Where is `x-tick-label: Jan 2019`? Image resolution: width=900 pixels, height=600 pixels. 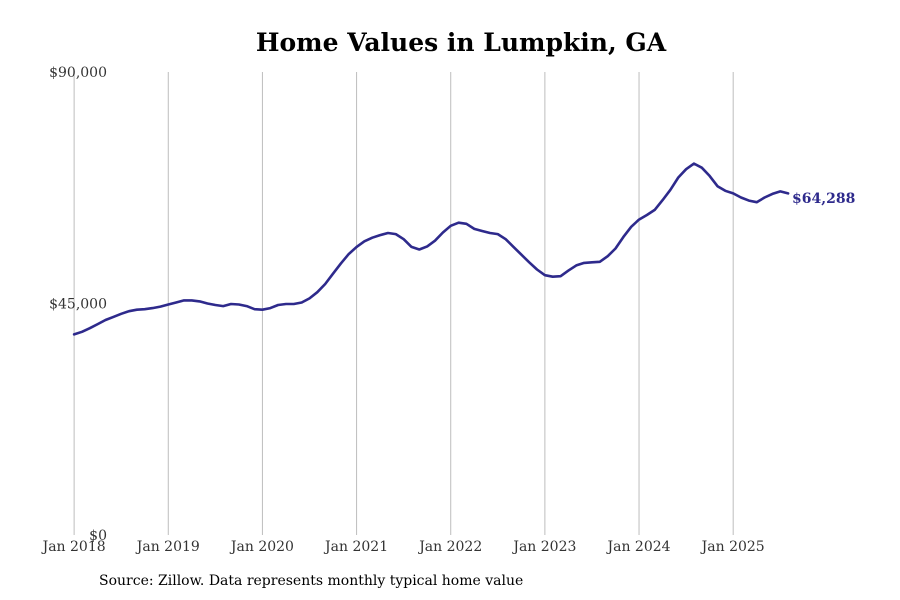 x-tick-label: Jan 2019 is located at coordinates (167, 547).